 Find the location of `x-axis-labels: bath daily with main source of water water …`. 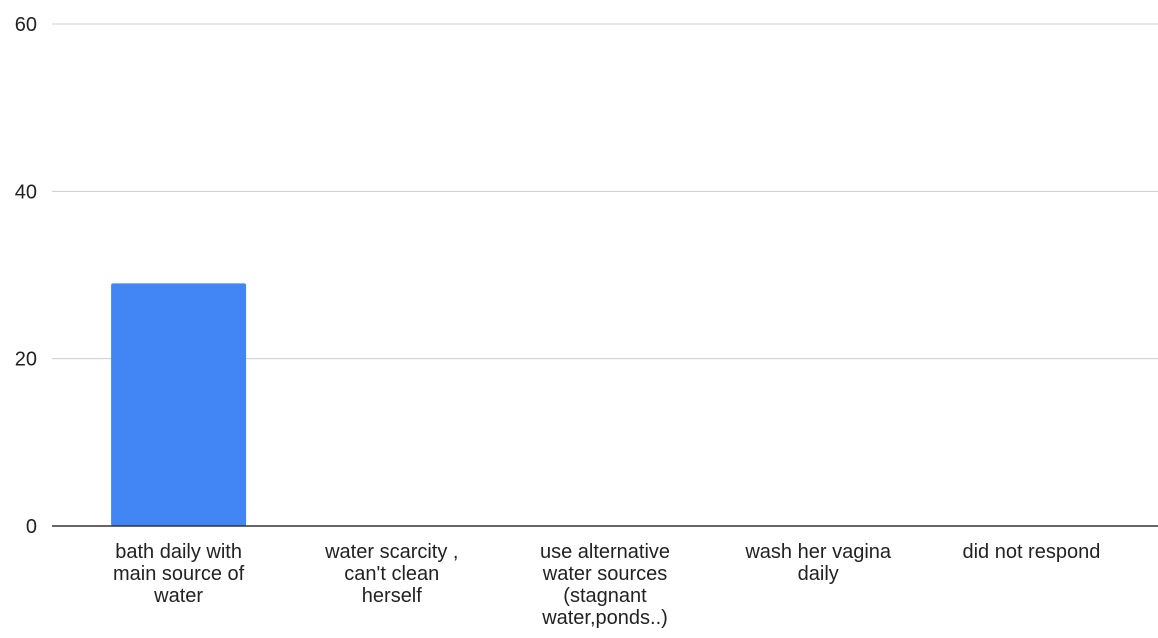

x-axis-labels: bath daily with main source of water water … is located at coordinates (606, 585).